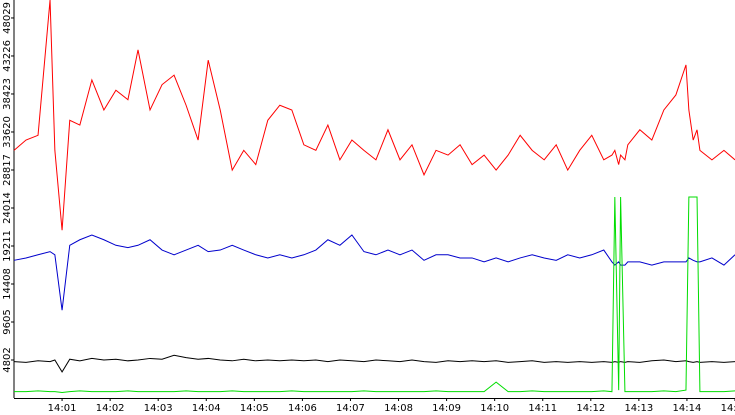 Image resolution: width=735 pixels, height=415 pixels. Describe the element at coordinates (398, 408) in the screenshot. I see `x-tick-label: 14:08` at that location.